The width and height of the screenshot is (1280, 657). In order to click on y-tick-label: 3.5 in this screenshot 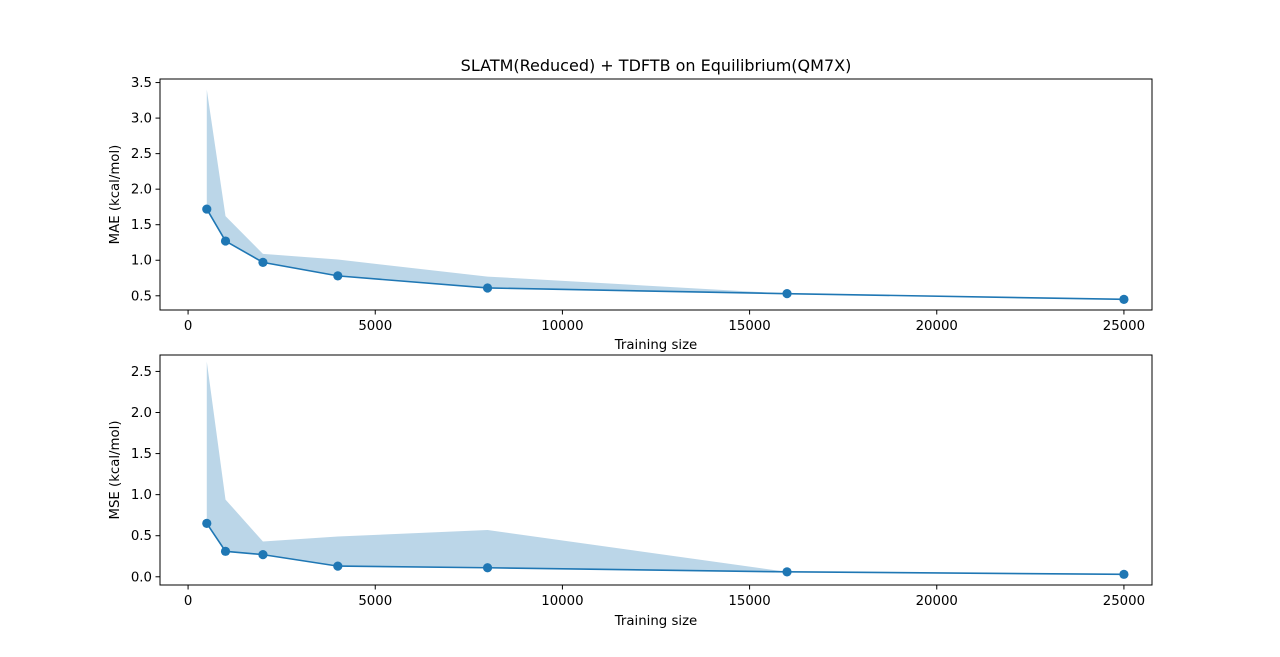, I will do `click(141, 83)`.